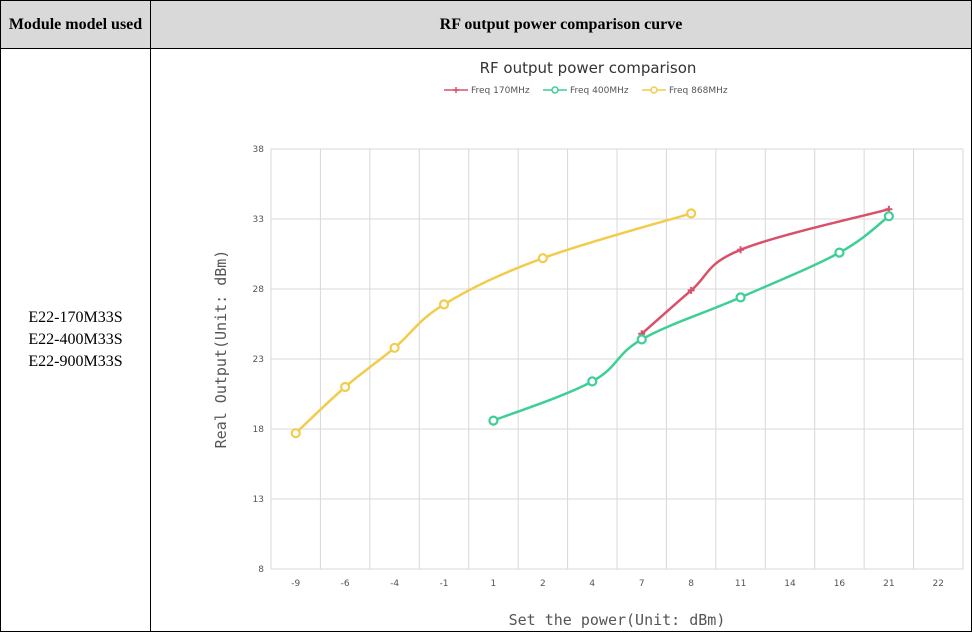 The width and height of the screenshot is (972, 632). I want to click on x-tick-label: 8, so click(691, 584).